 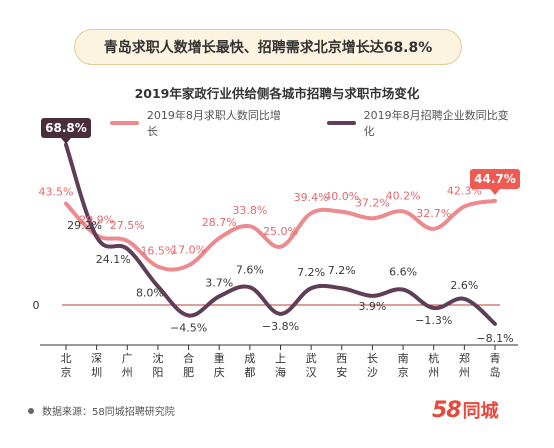 What do you see at coordinates (250, 269) in the screenshot?
I see `data-label: 7.6%` at bounding box center [250, 269].